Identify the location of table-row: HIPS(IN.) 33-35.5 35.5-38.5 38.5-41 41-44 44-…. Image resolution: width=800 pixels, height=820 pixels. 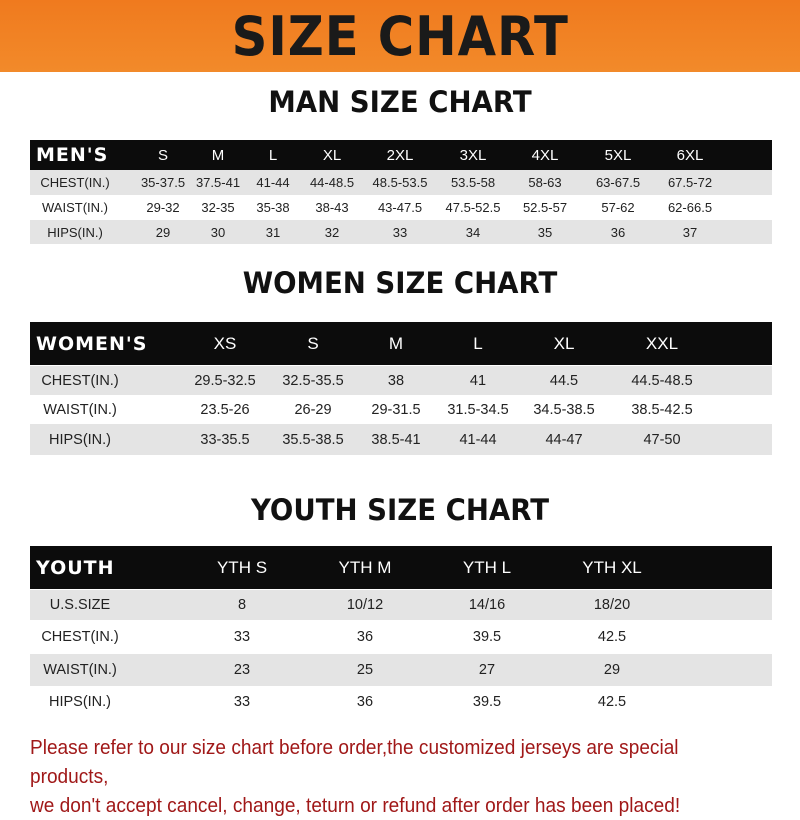
(401, 439).